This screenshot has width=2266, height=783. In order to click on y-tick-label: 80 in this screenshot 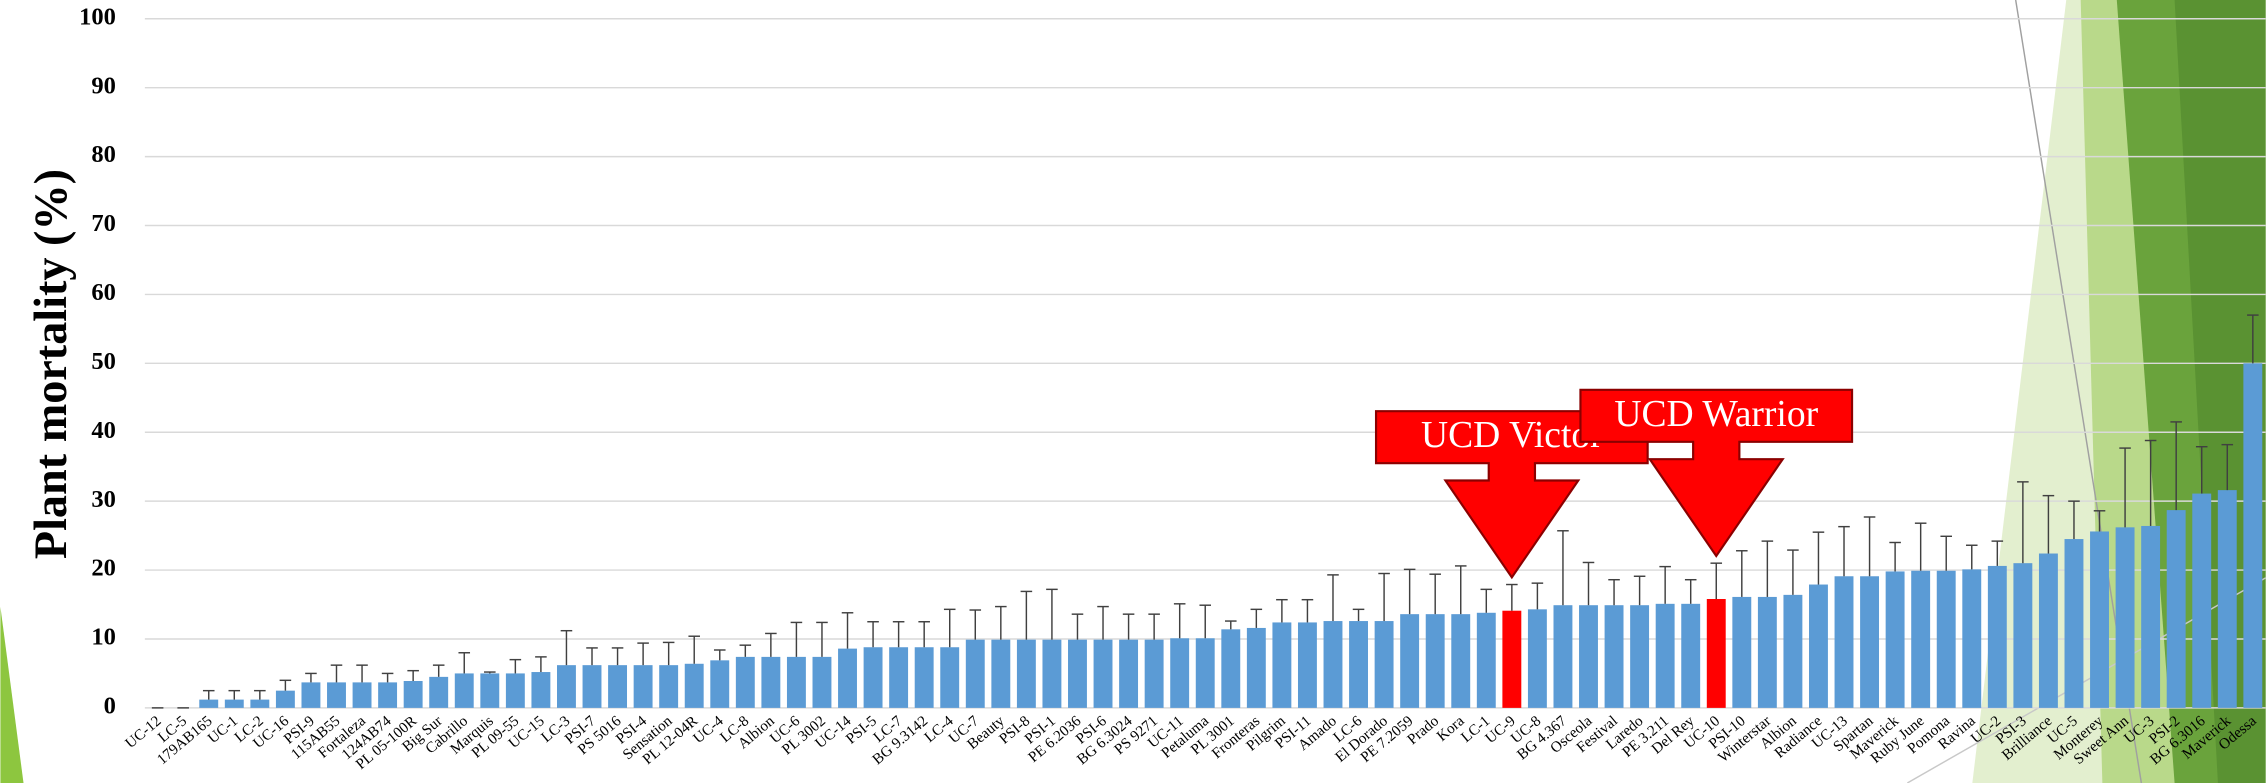, I will do `click(103, 154)`.